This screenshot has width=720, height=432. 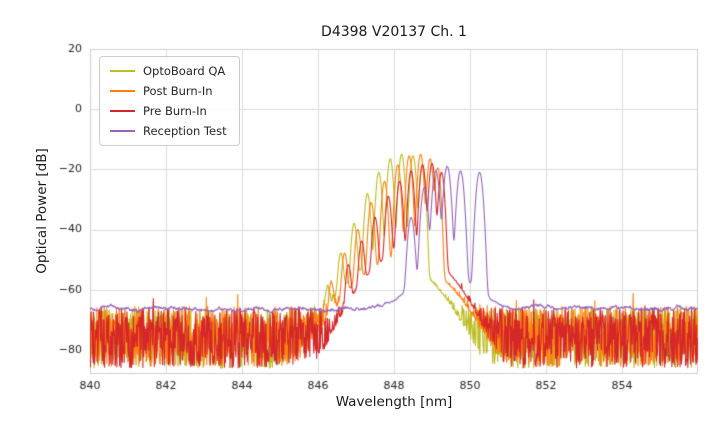 I want to click on chart-title: D4398 V20137 Ch. 1, so click(x=394, y=32).